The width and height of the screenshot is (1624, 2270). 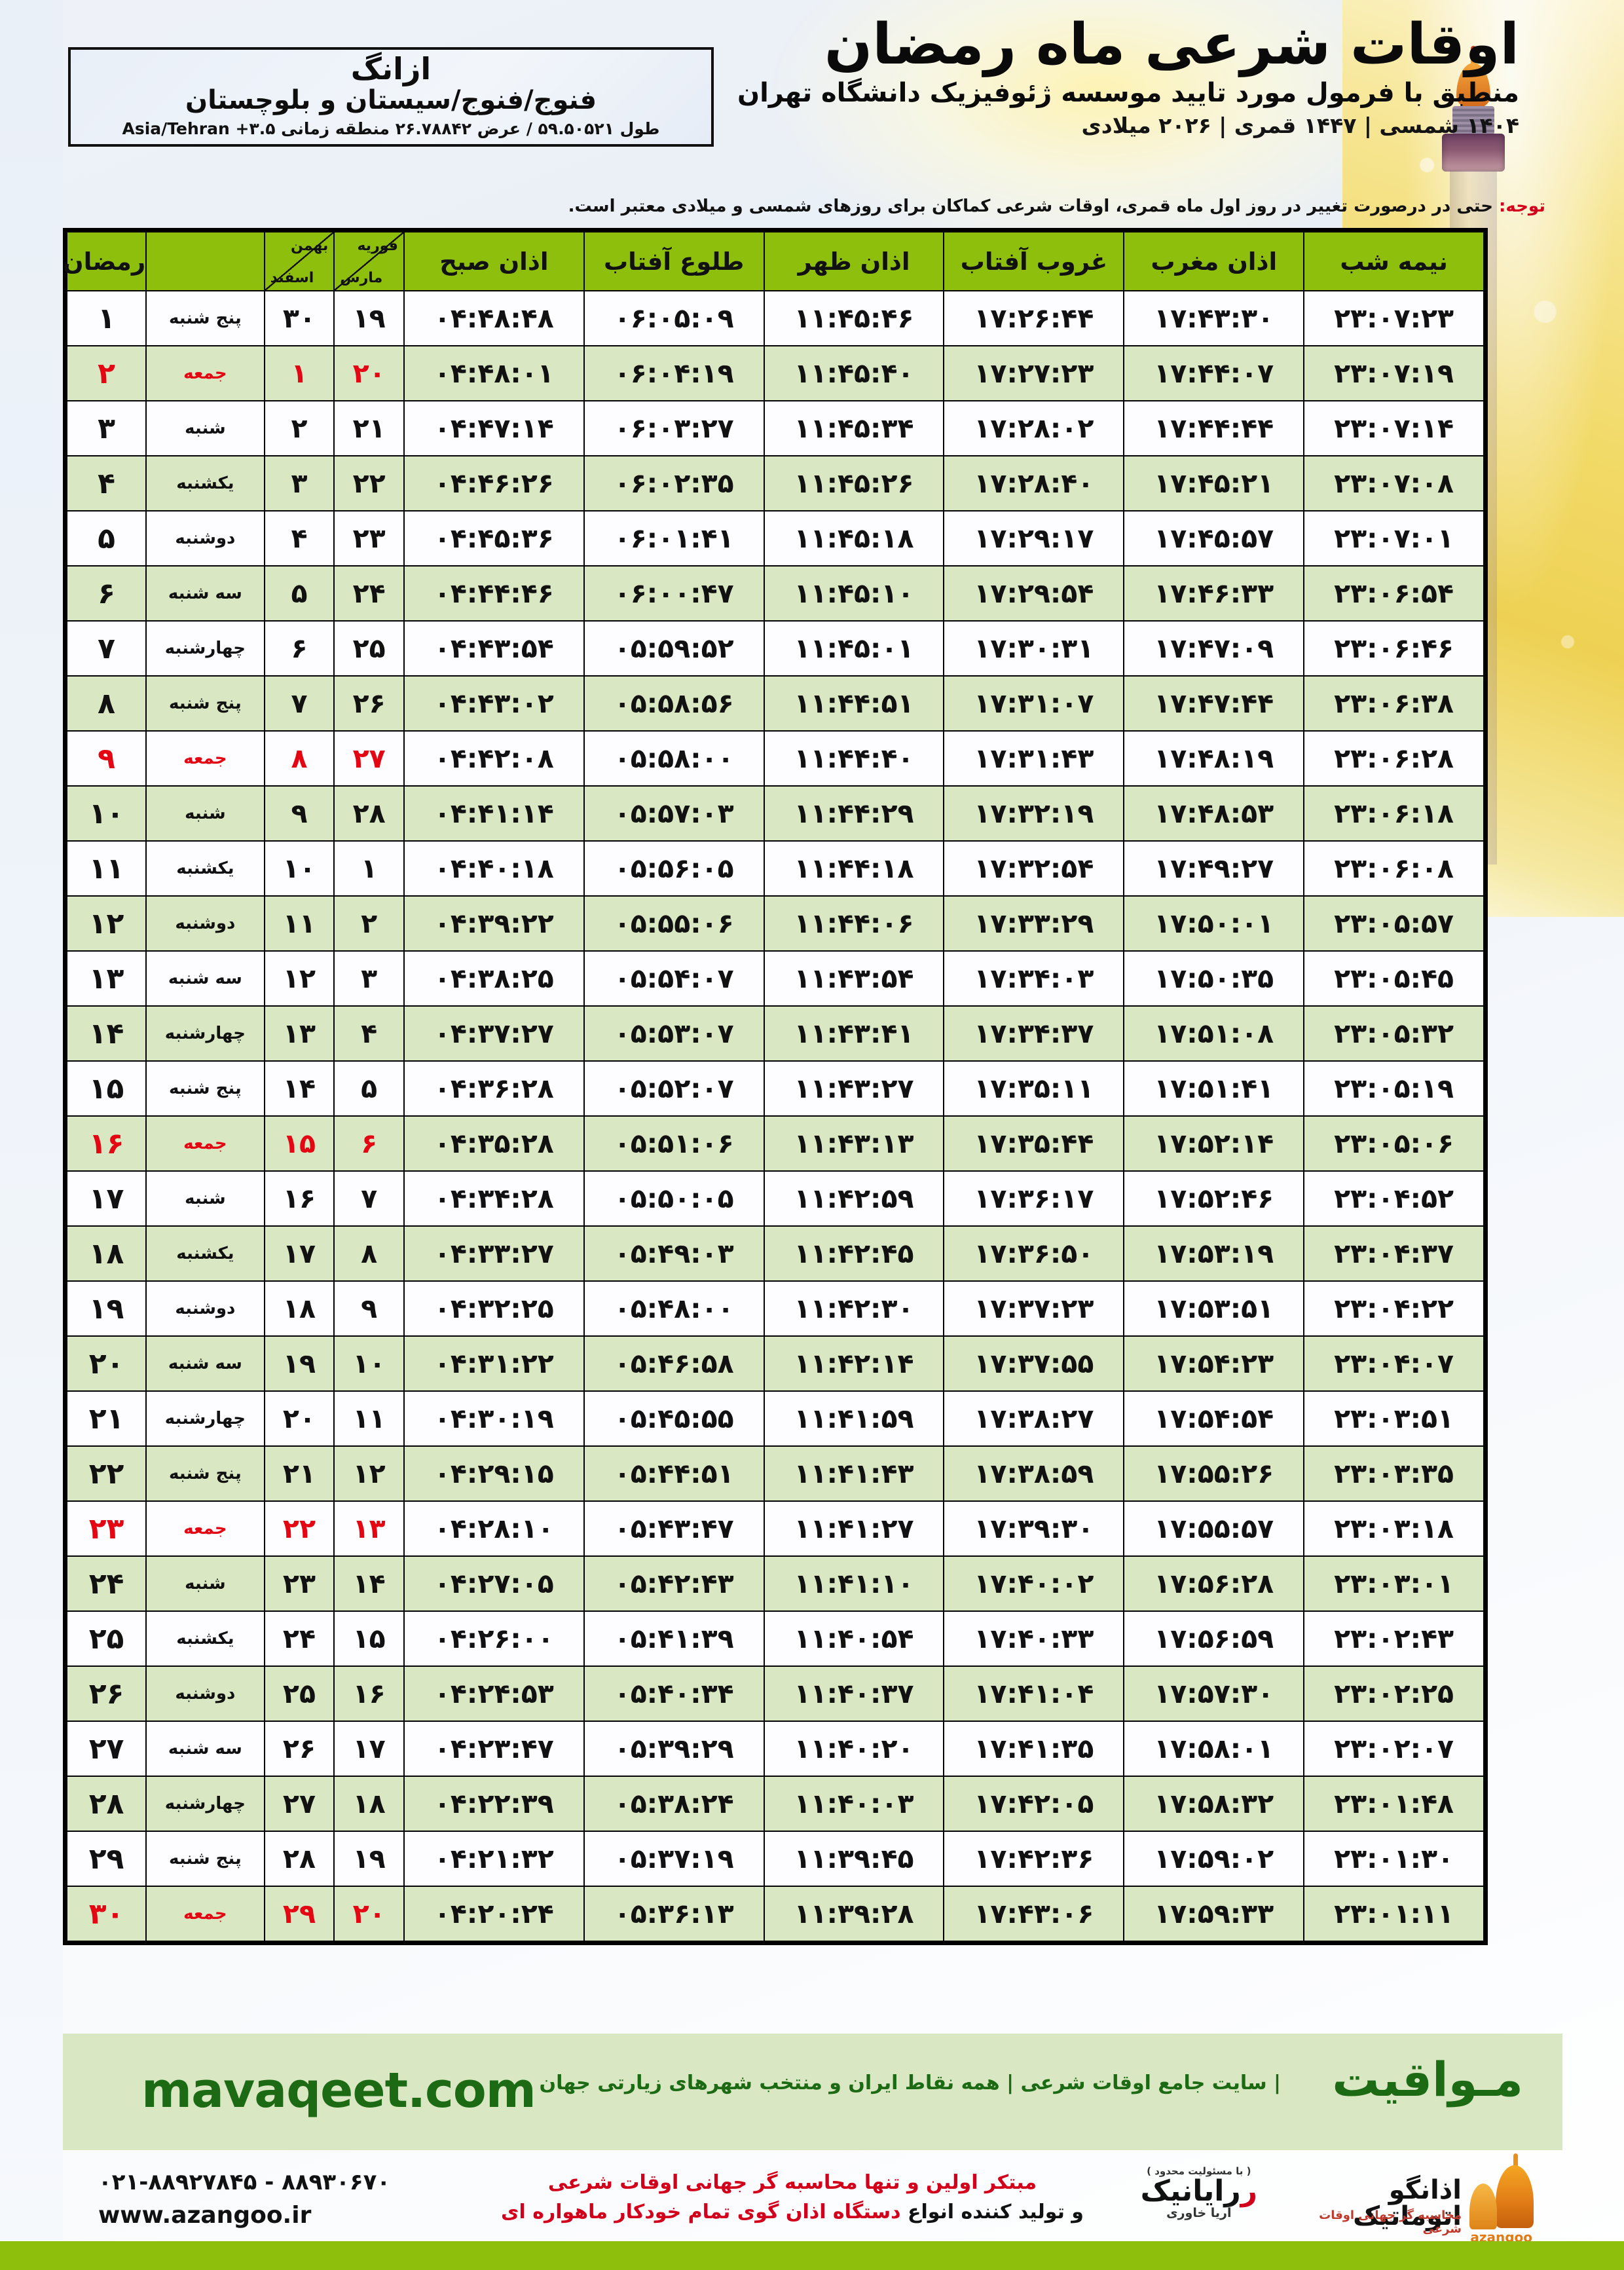 What do you see at coordinates (338, 2090) in the screenshot?
I see `brand-domain: mavaqeet.com` at bounding box center [338, 2090].